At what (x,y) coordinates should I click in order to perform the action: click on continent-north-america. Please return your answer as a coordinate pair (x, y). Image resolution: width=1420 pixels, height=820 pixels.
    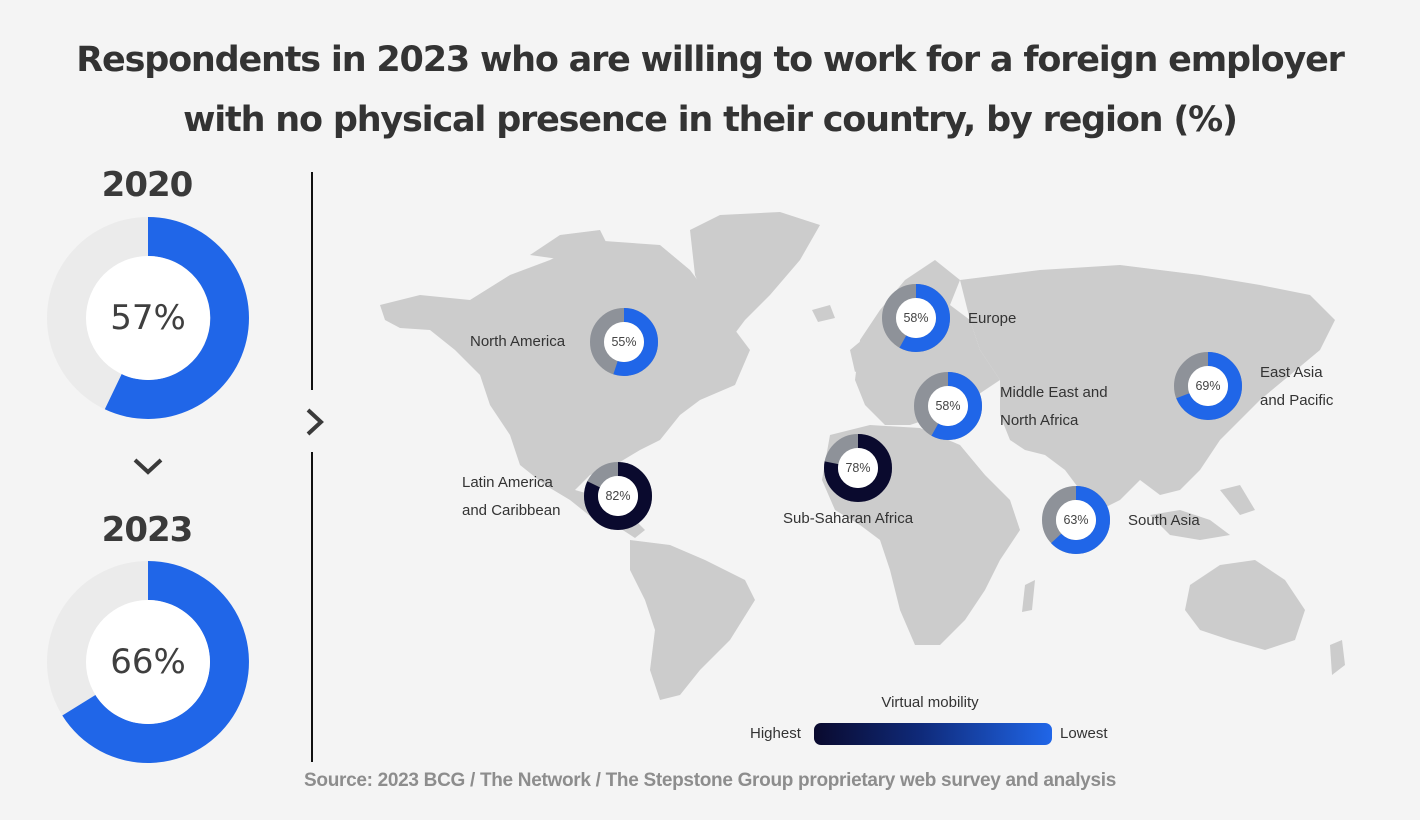
    Looking at the image, I should click on (565, 380).